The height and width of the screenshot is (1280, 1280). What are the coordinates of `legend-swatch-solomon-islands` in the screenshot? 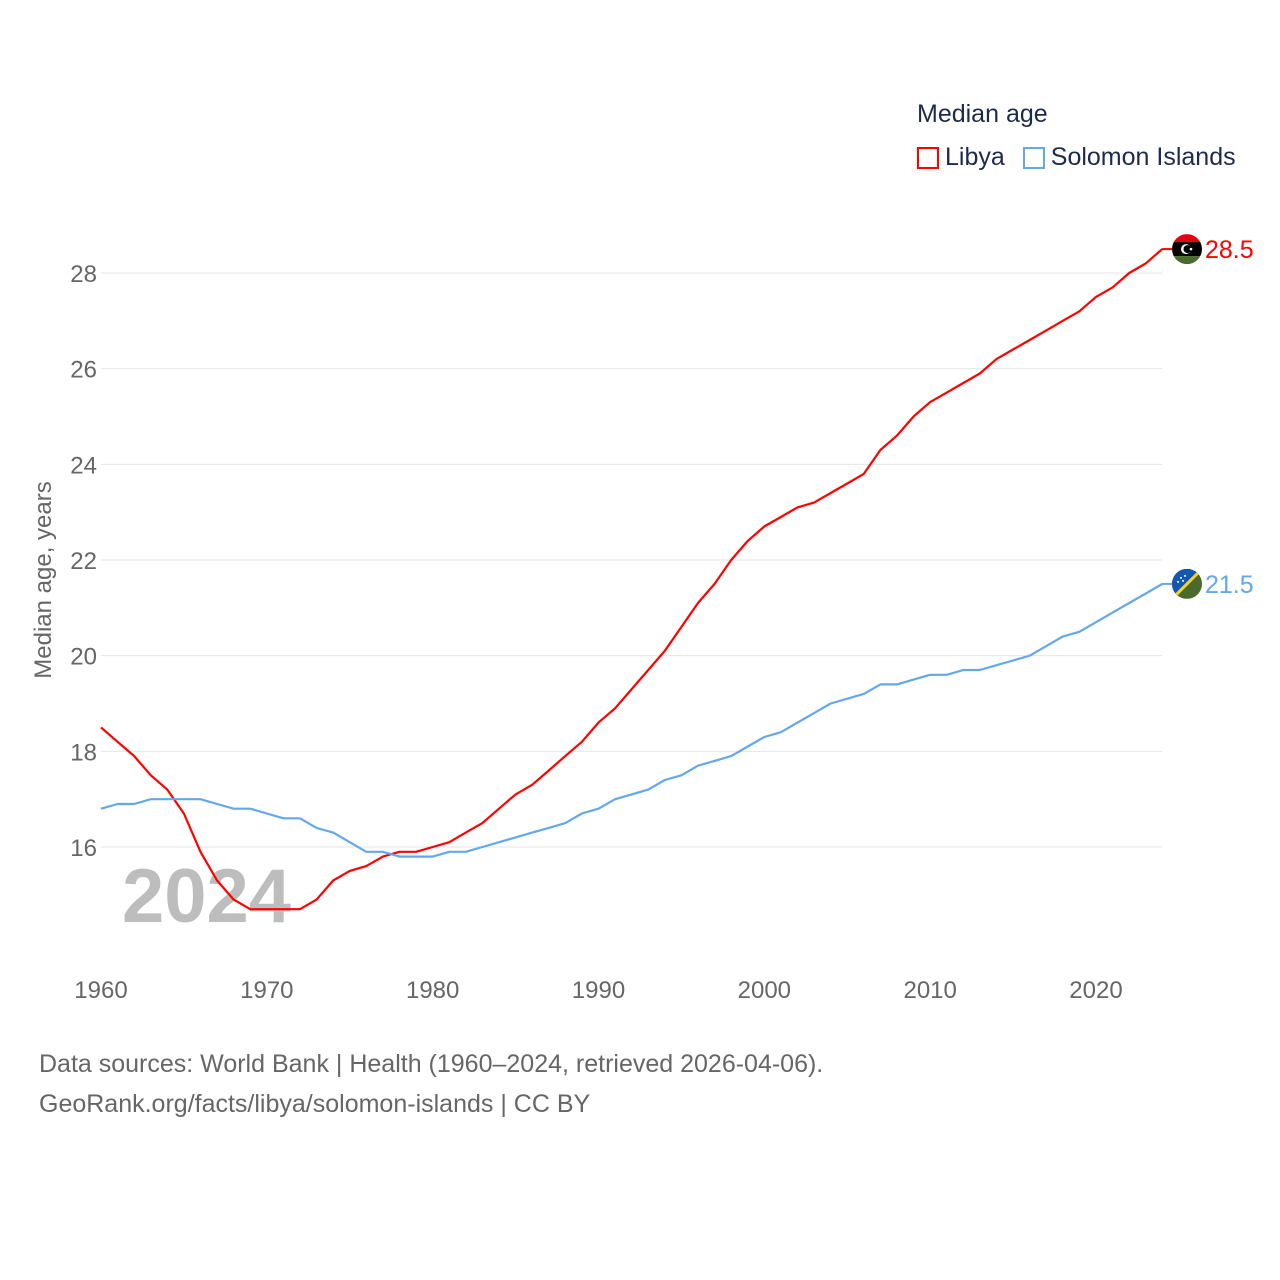 It's located at (1033, 157).